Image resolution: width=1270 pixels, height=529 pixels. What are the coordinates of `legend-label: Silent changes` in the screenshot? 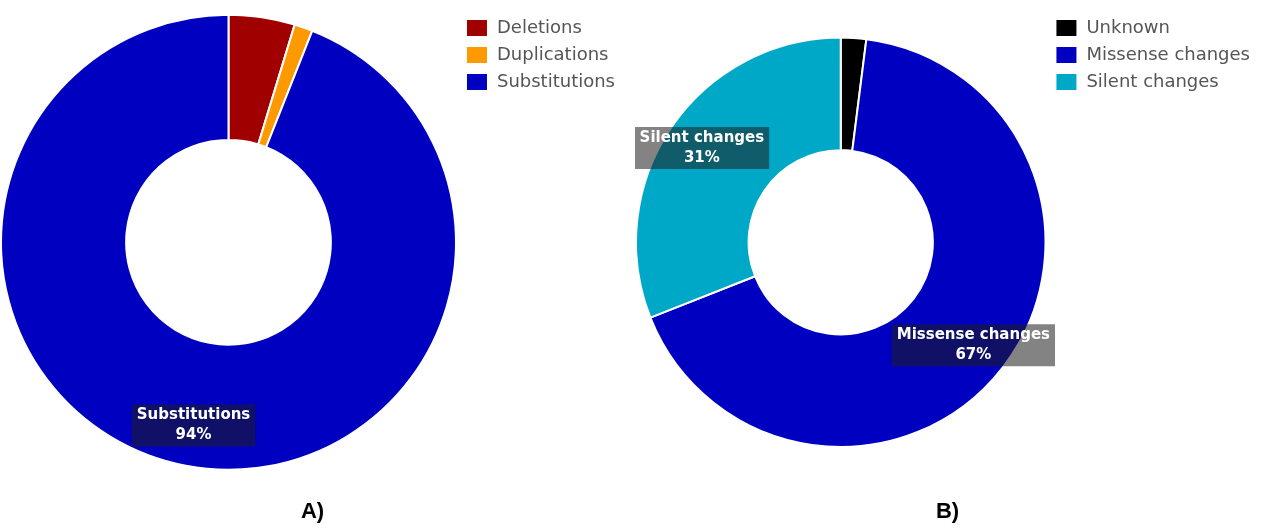 It's located at (1152, 80).